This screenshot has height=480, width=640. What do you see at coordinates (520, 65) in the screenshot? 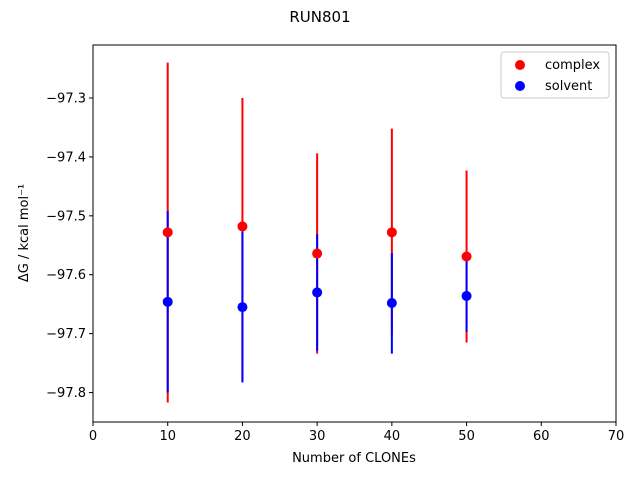
I see `legend-marker-complex` at bounding box center [520, 65].